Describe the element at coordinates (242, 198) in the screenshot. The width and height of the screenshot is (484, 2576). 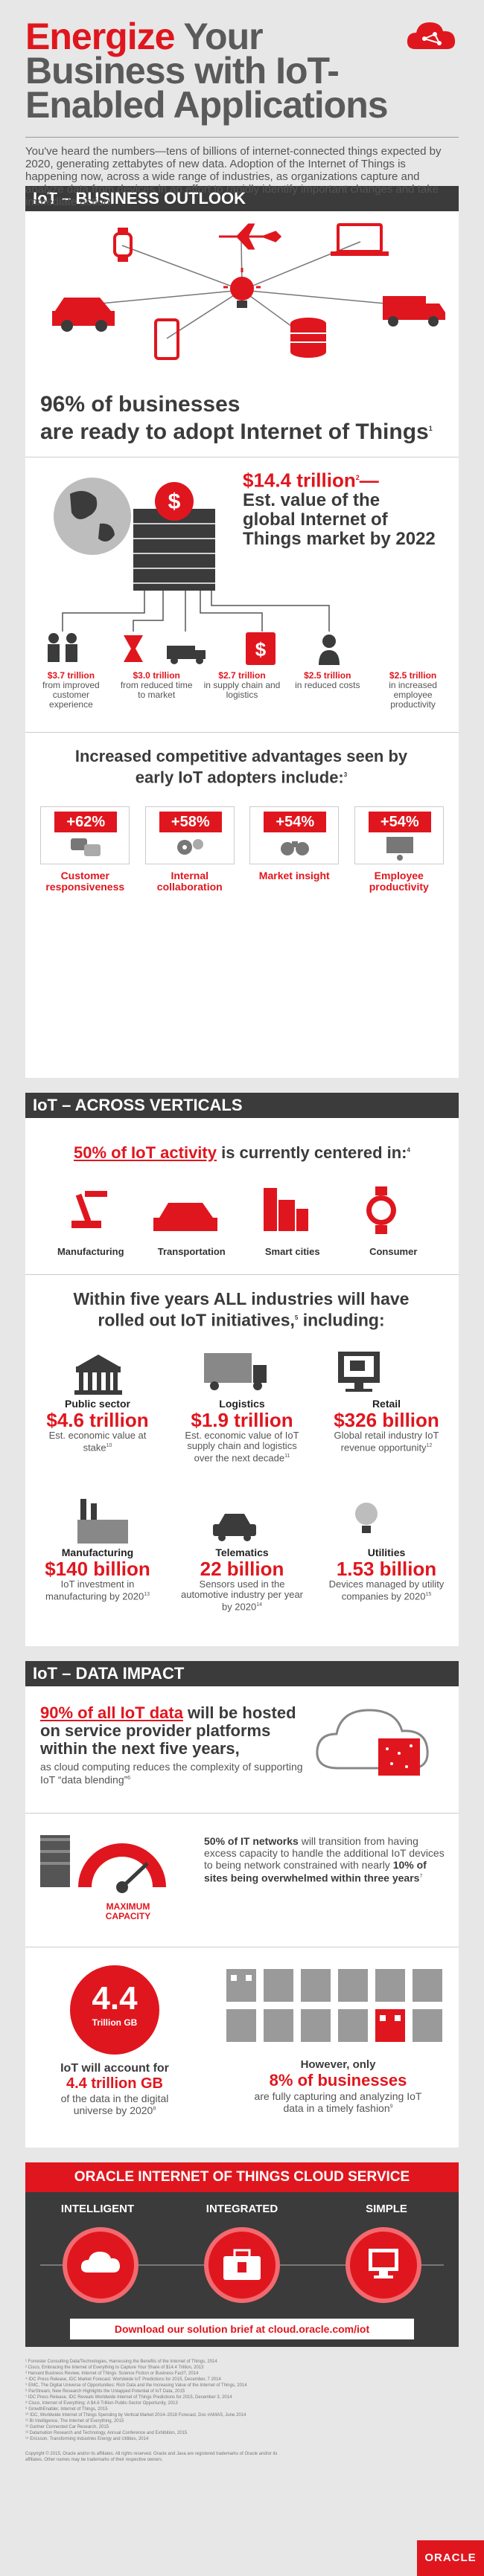
I see `section-title-outlook: IoT – BUSINESS OUTLOOK` at that location.